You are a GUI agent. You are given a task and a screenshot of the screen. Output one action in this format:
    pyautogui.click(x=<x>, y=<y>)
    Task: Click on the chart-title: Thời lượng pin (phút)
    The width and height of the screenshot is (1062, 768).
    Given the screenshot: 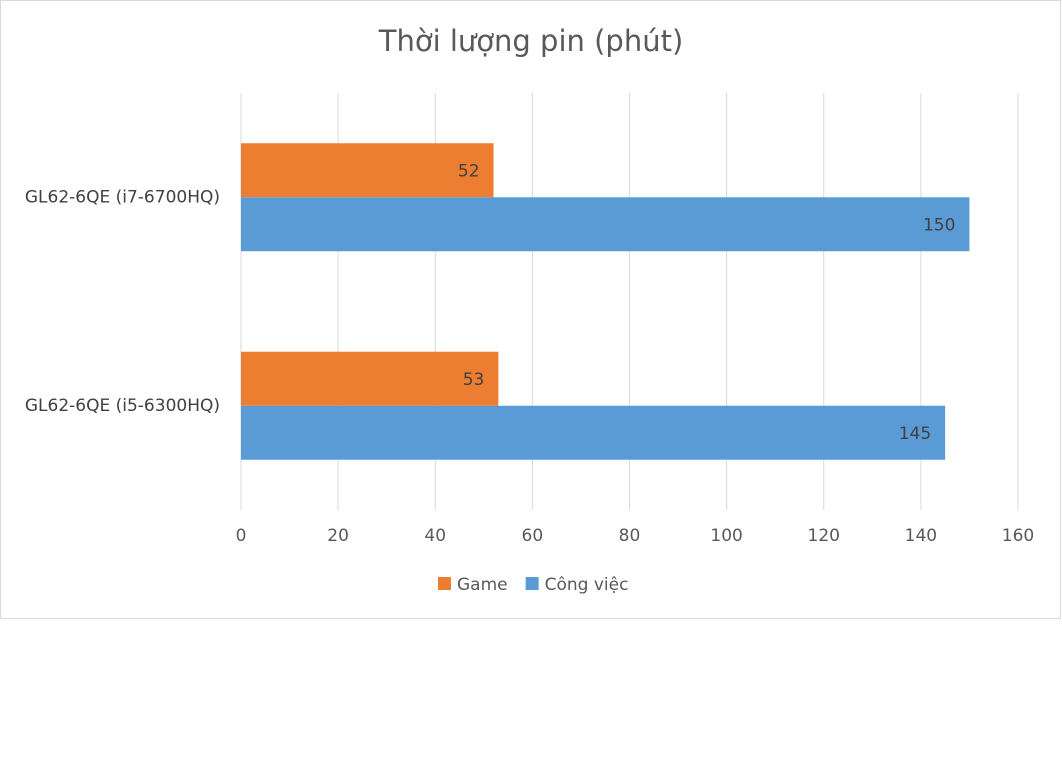 What is the action you would take?
    pyautogui.click(x=531, y=41)
    